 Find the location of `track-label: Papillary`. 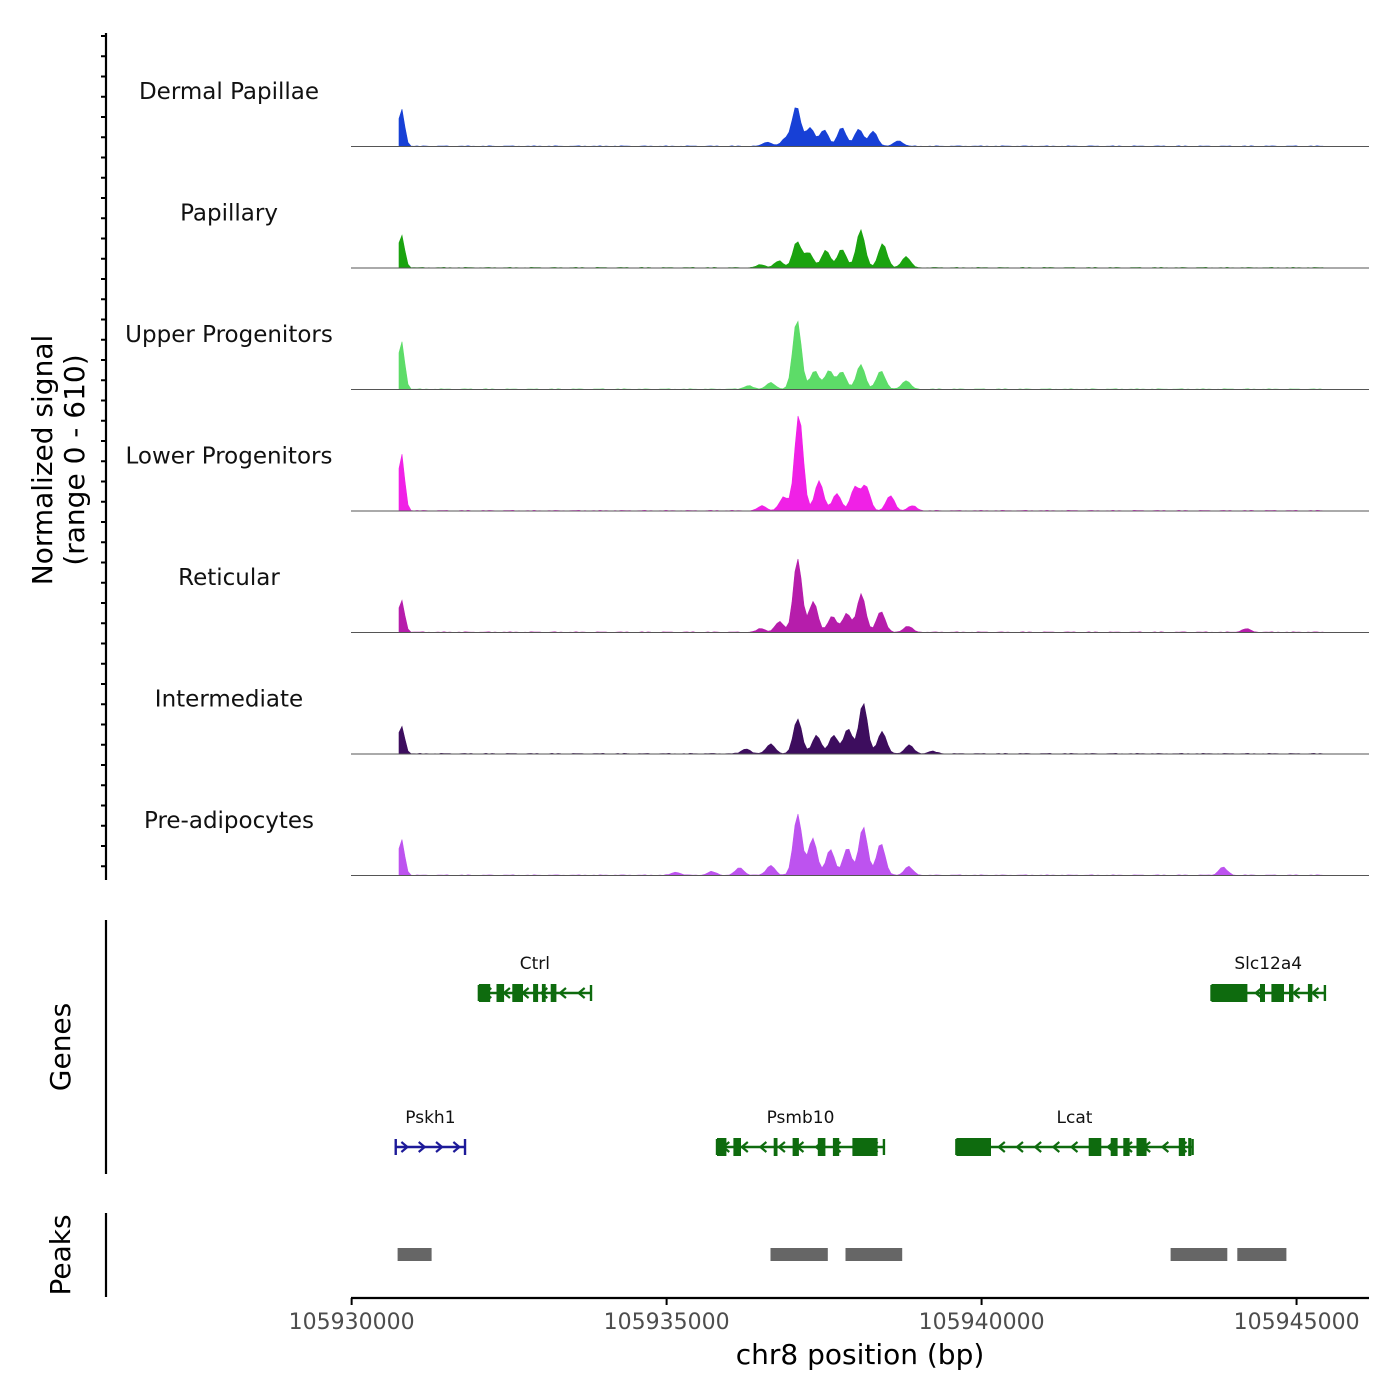

track-label: Papillary is located at coordinates (229, 214).